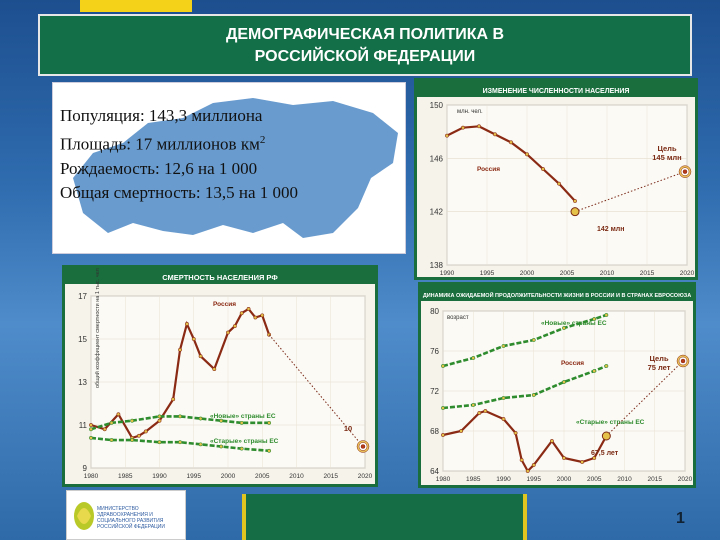 This screenshot has height=540, width=720. What do you see at coordinates (680, 518) in the screenshot?
I see `page-number: 1` at bounding box center [680, 518].